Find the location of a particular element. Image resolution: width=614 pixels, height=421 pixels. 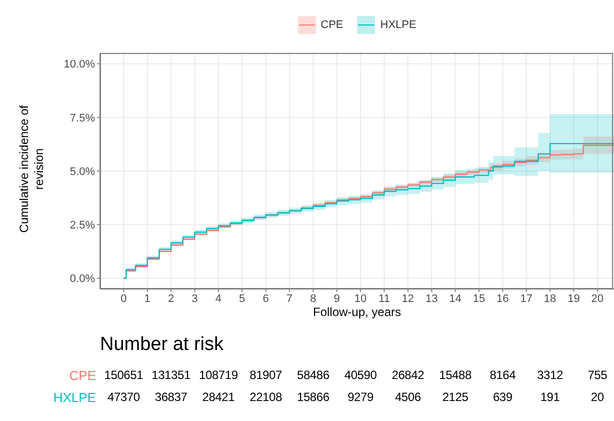

x-tick-label: 3 is located at coordinates (195, 298).